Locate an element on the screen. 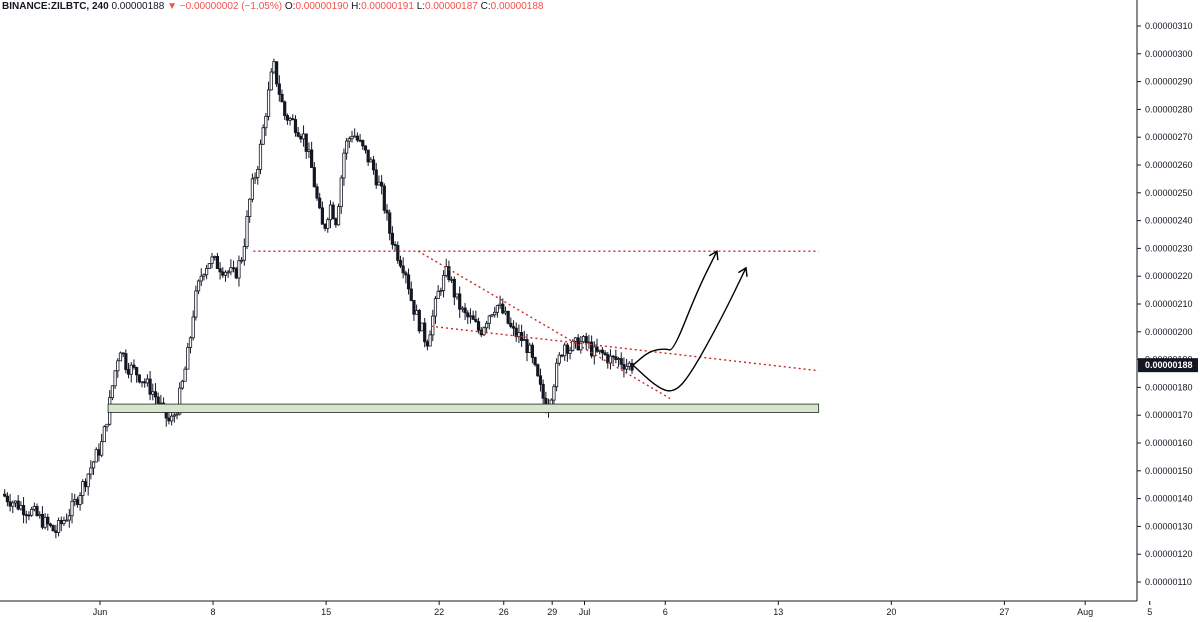 This screenshot has width=1200, height=622. price-tick-label: 0.00000300 is located at coordinates (1169, 54).